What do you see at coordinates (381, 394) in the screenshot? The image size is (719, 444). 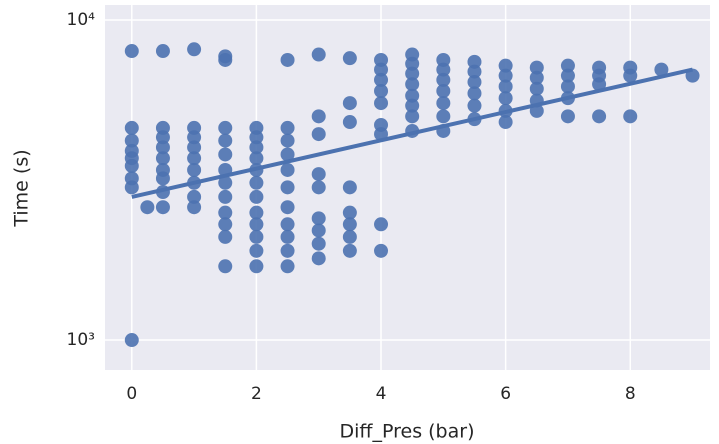 I see `x-tick-label: 4` at bounding box center [381, 394].